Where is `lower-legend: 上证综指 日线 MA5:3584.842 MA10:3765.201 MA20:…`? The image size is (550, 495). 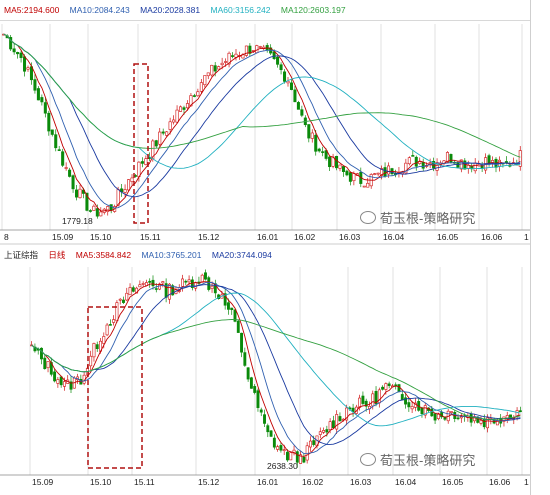 lower-legend: 上证综指 日线 MA5:3584.842 MA10:3765.201 MA20:… is located at coordinates (142, 255).